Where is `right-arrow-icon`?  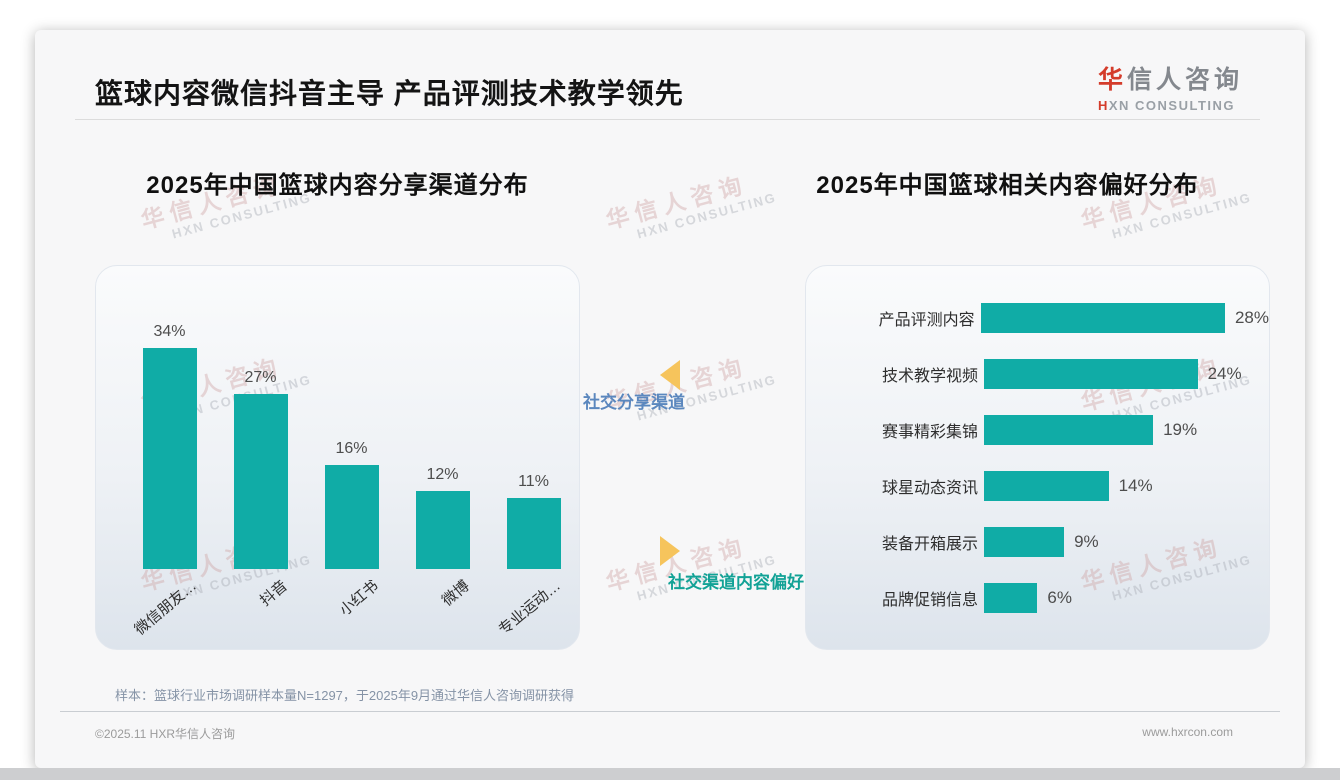 right-arrow-icon is located at coordinates (670, 551).